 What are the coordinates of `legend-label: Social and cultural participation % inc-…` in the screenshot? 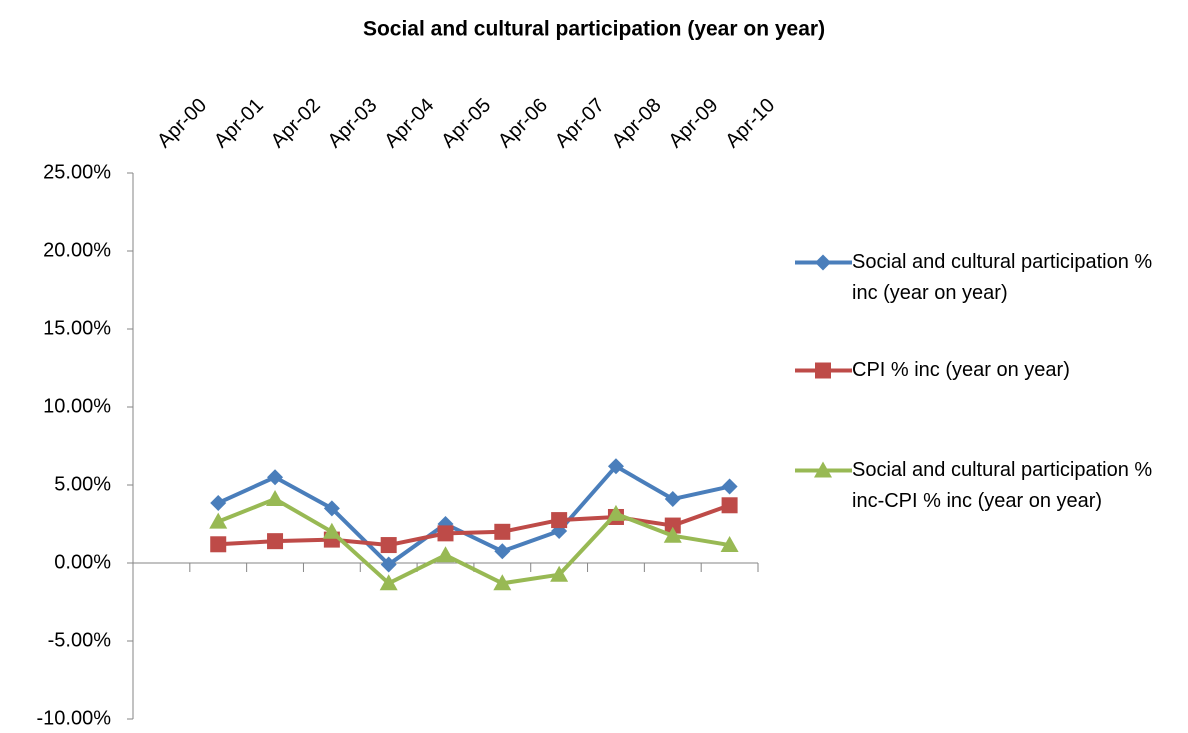 It's located at (1002, 485).